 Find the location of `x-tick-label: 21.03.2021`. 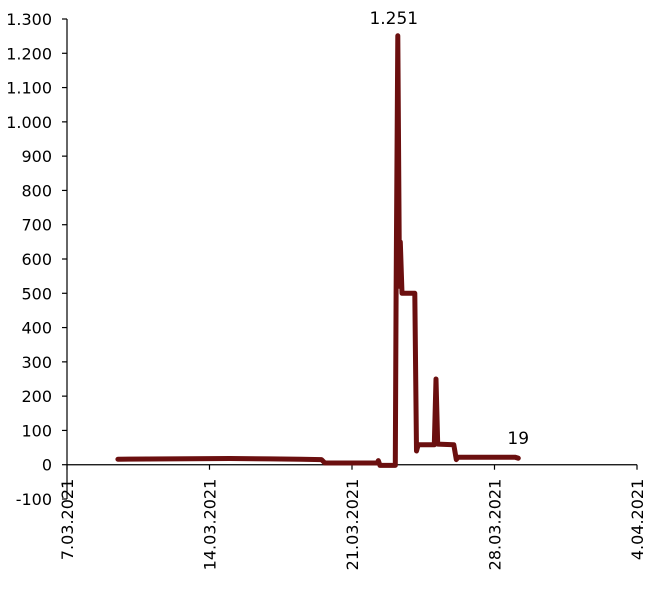

x-tick-label: 21.03.2021 is located at coordinates (352, 525).